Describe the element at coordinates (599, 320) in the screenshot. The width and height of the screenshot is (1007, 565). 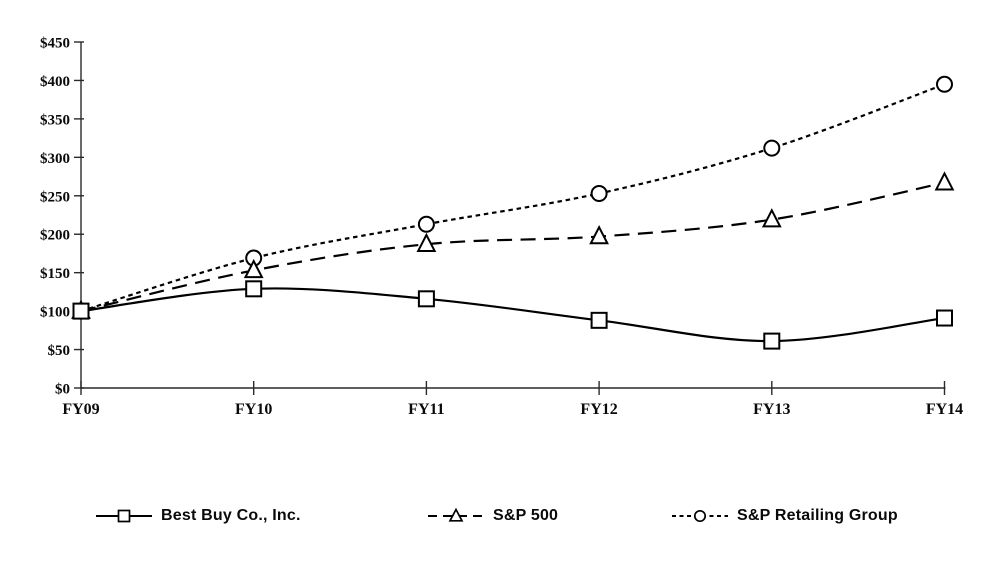
I see `marker-square-fy12` at that location.